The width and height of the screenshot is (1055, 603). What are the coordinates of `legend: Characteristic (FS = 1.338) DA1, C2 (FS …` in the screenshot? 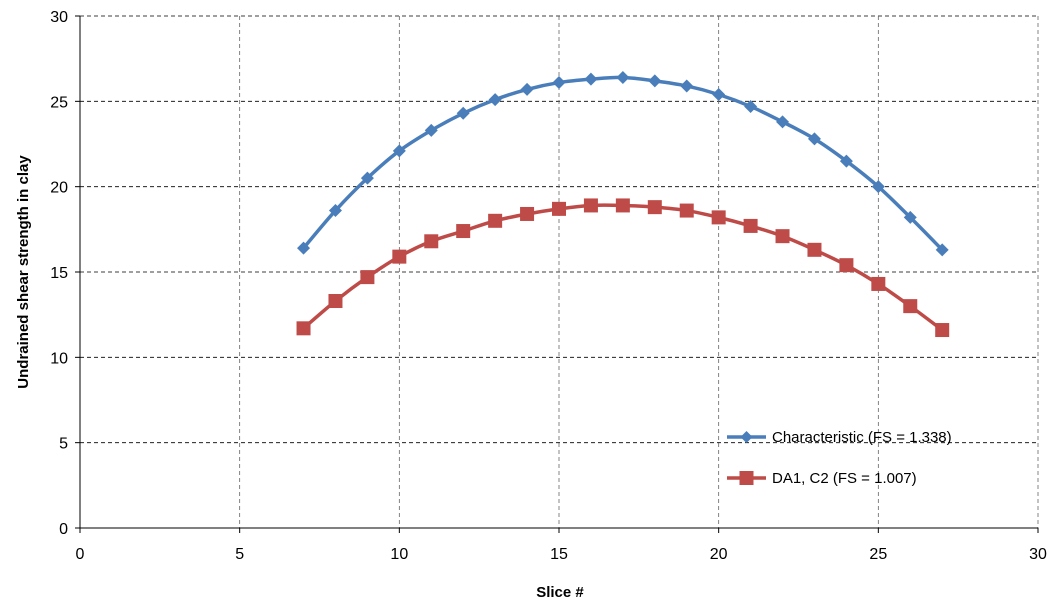 It's located at (839, 458).